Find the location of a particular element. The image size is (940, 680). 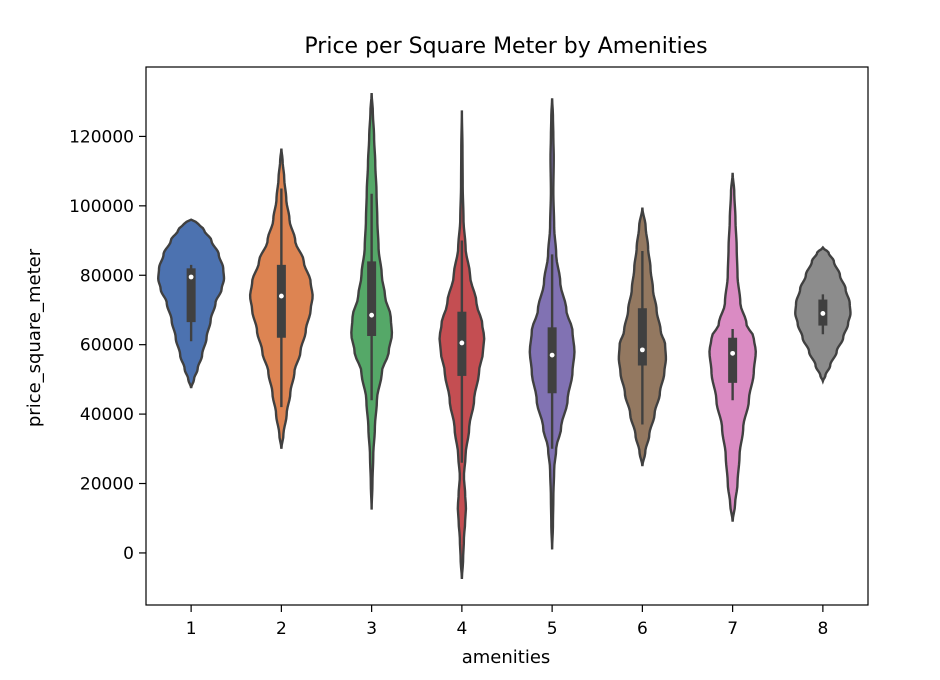

x-tick-label: 5 is located at coordinates (552, 629).